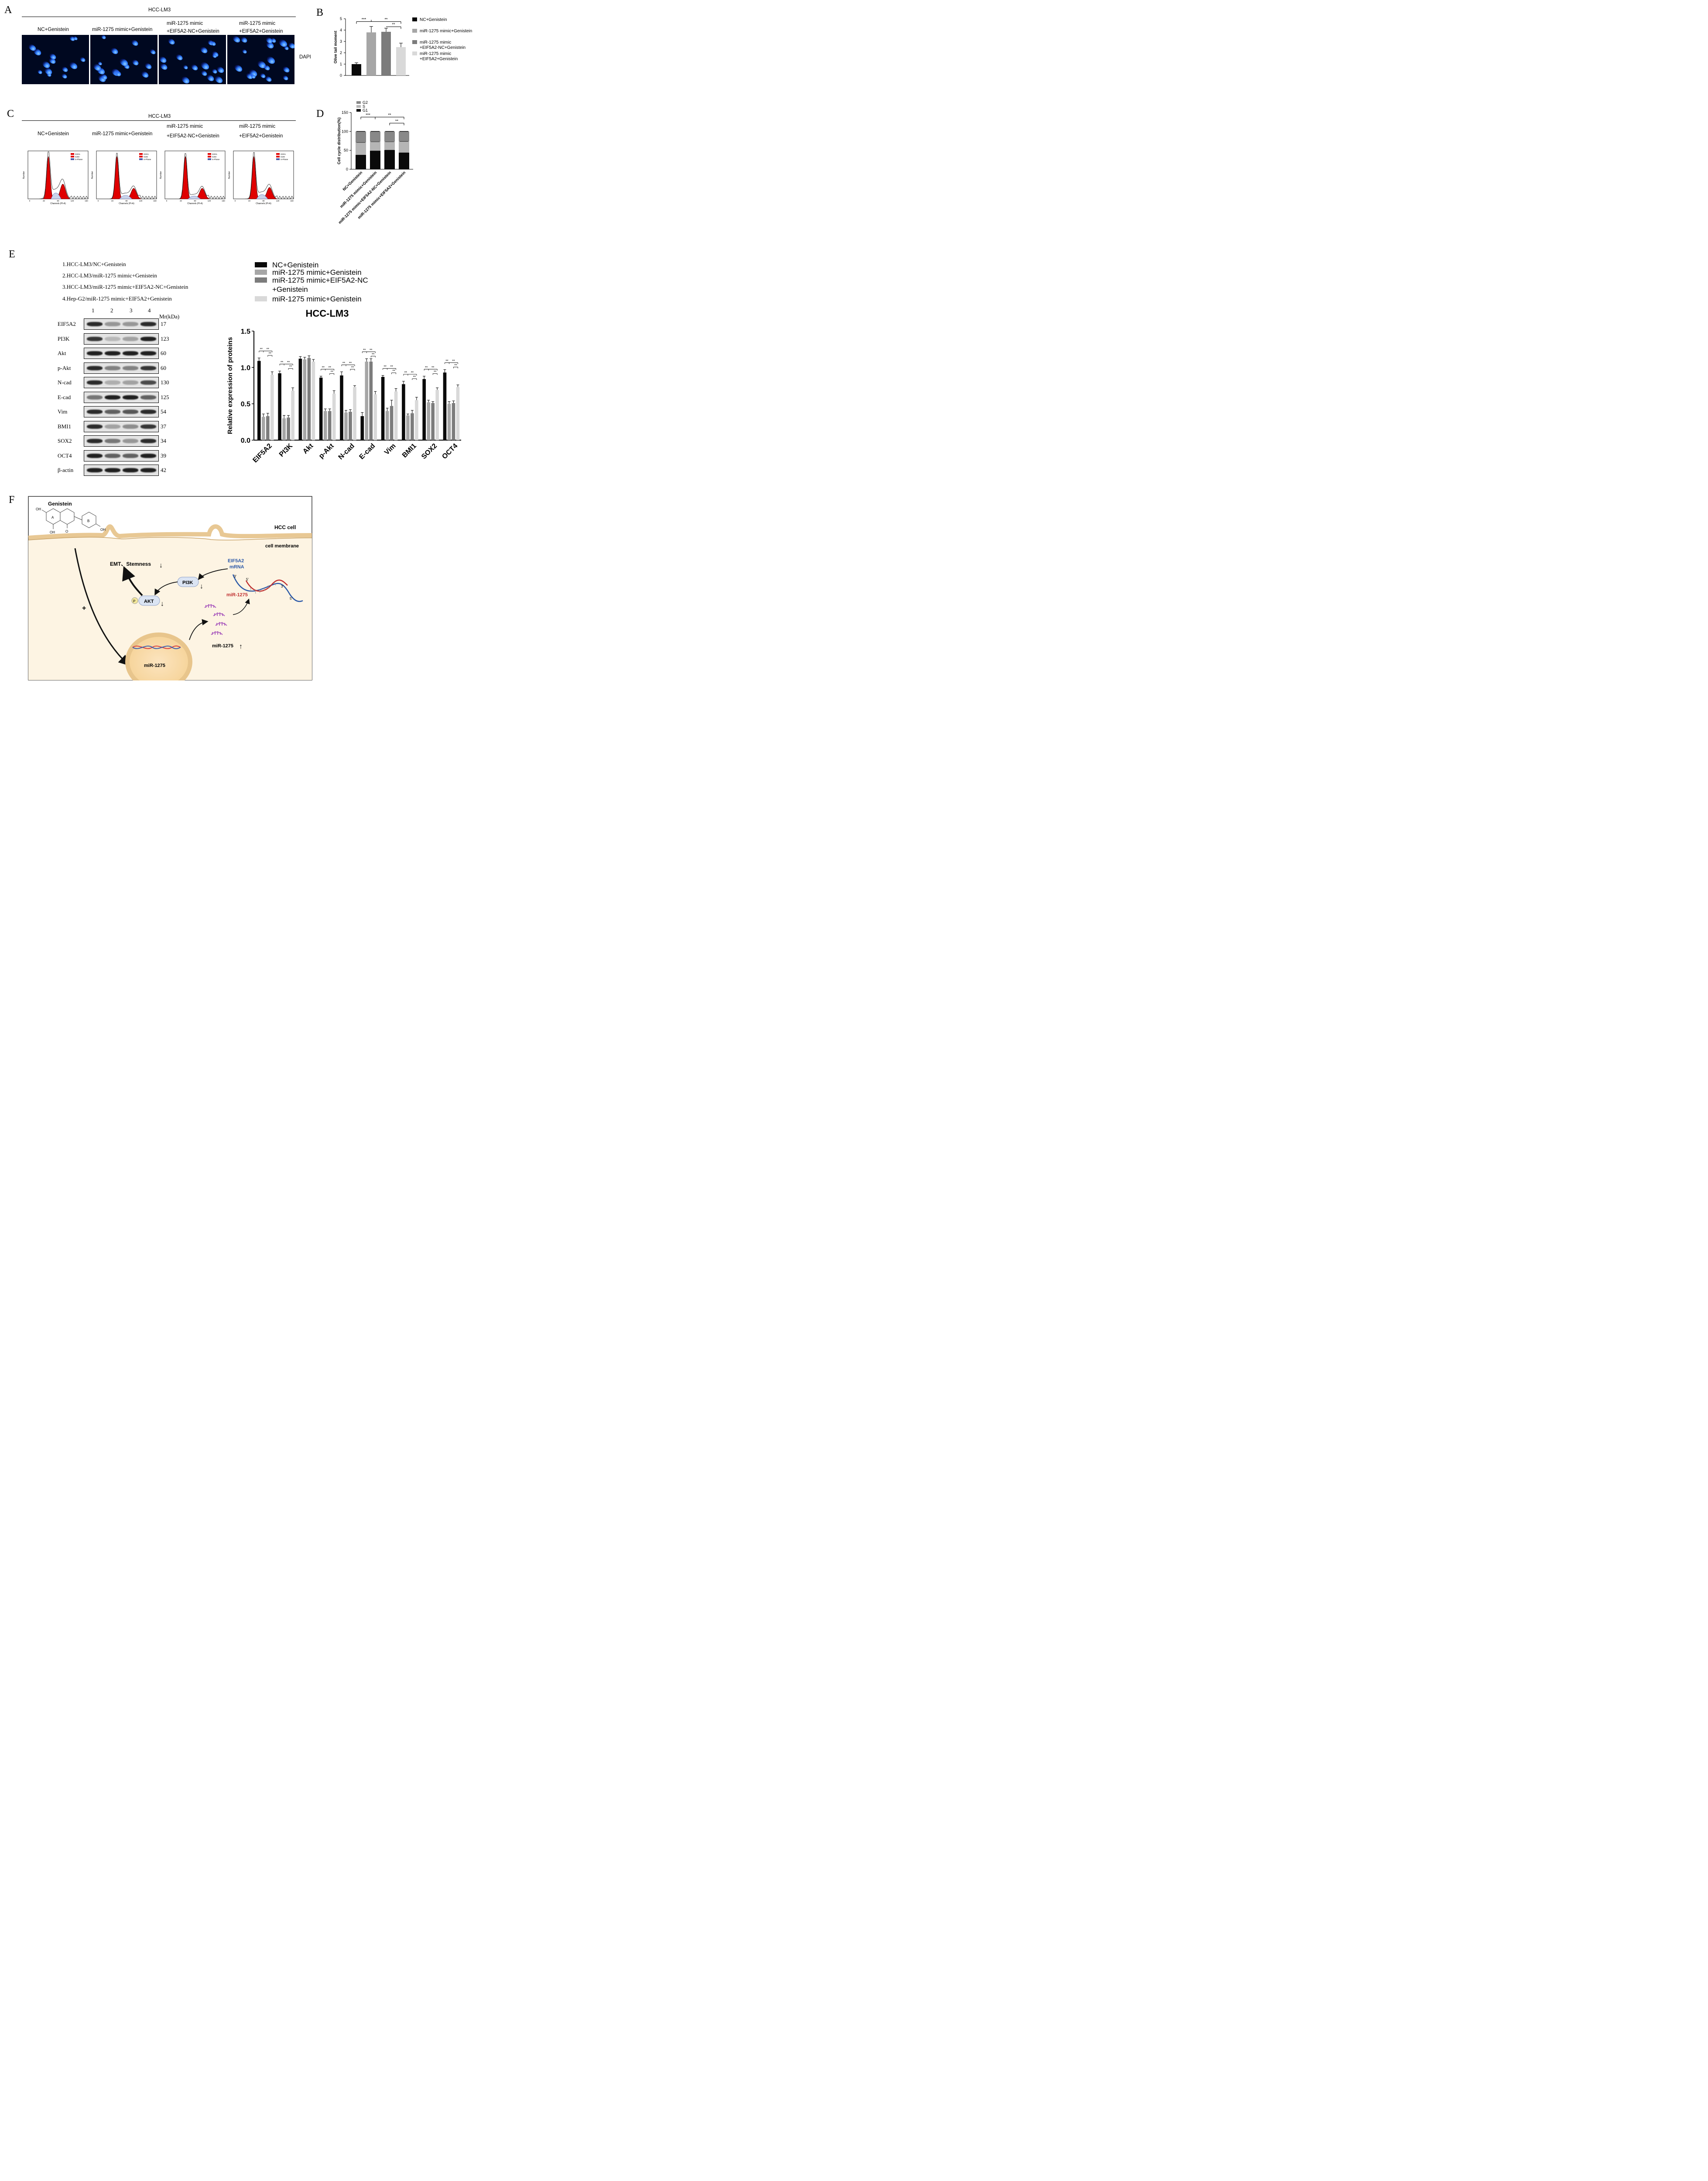 The height and width of the screenshot is (2181, 1708). What do you see at coordinates (214, 157) in the screenshot?
I see `legend-label: G2M` at bounding box center [214, 157].